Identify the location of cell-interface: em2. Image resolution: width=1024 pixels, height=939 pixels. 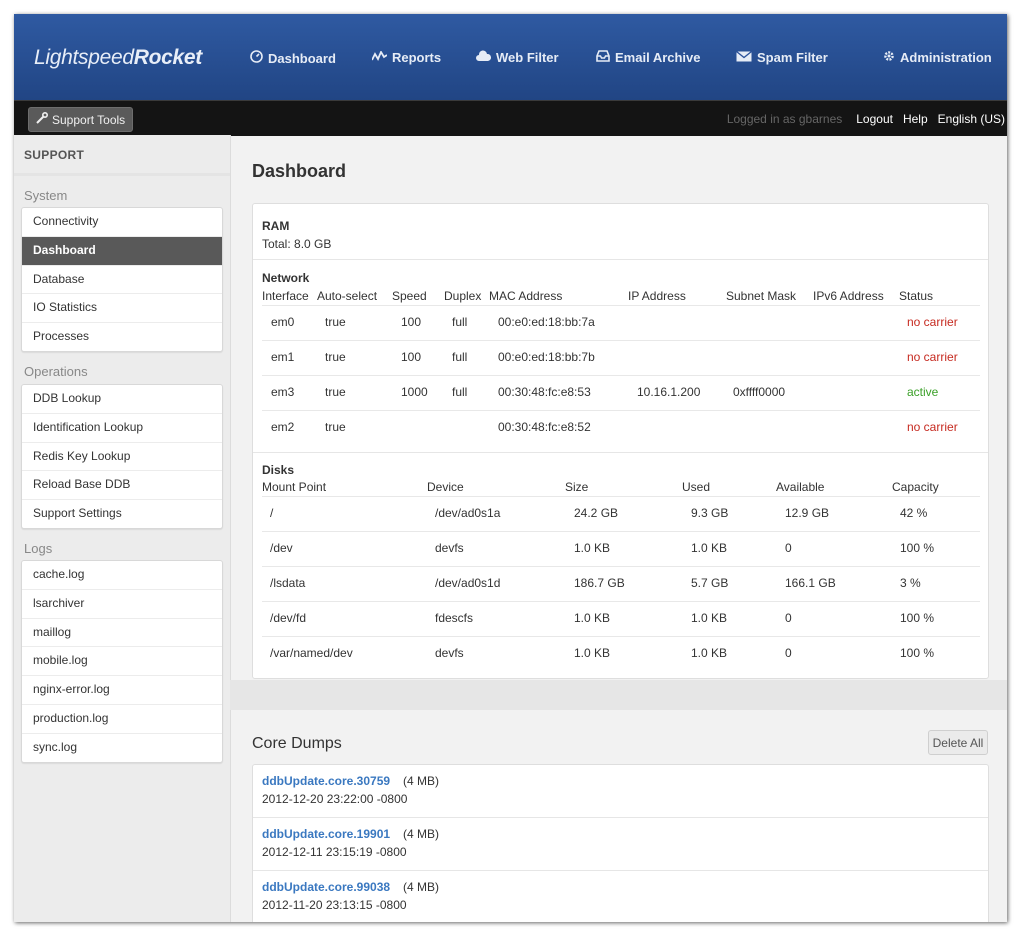
(283, 427).